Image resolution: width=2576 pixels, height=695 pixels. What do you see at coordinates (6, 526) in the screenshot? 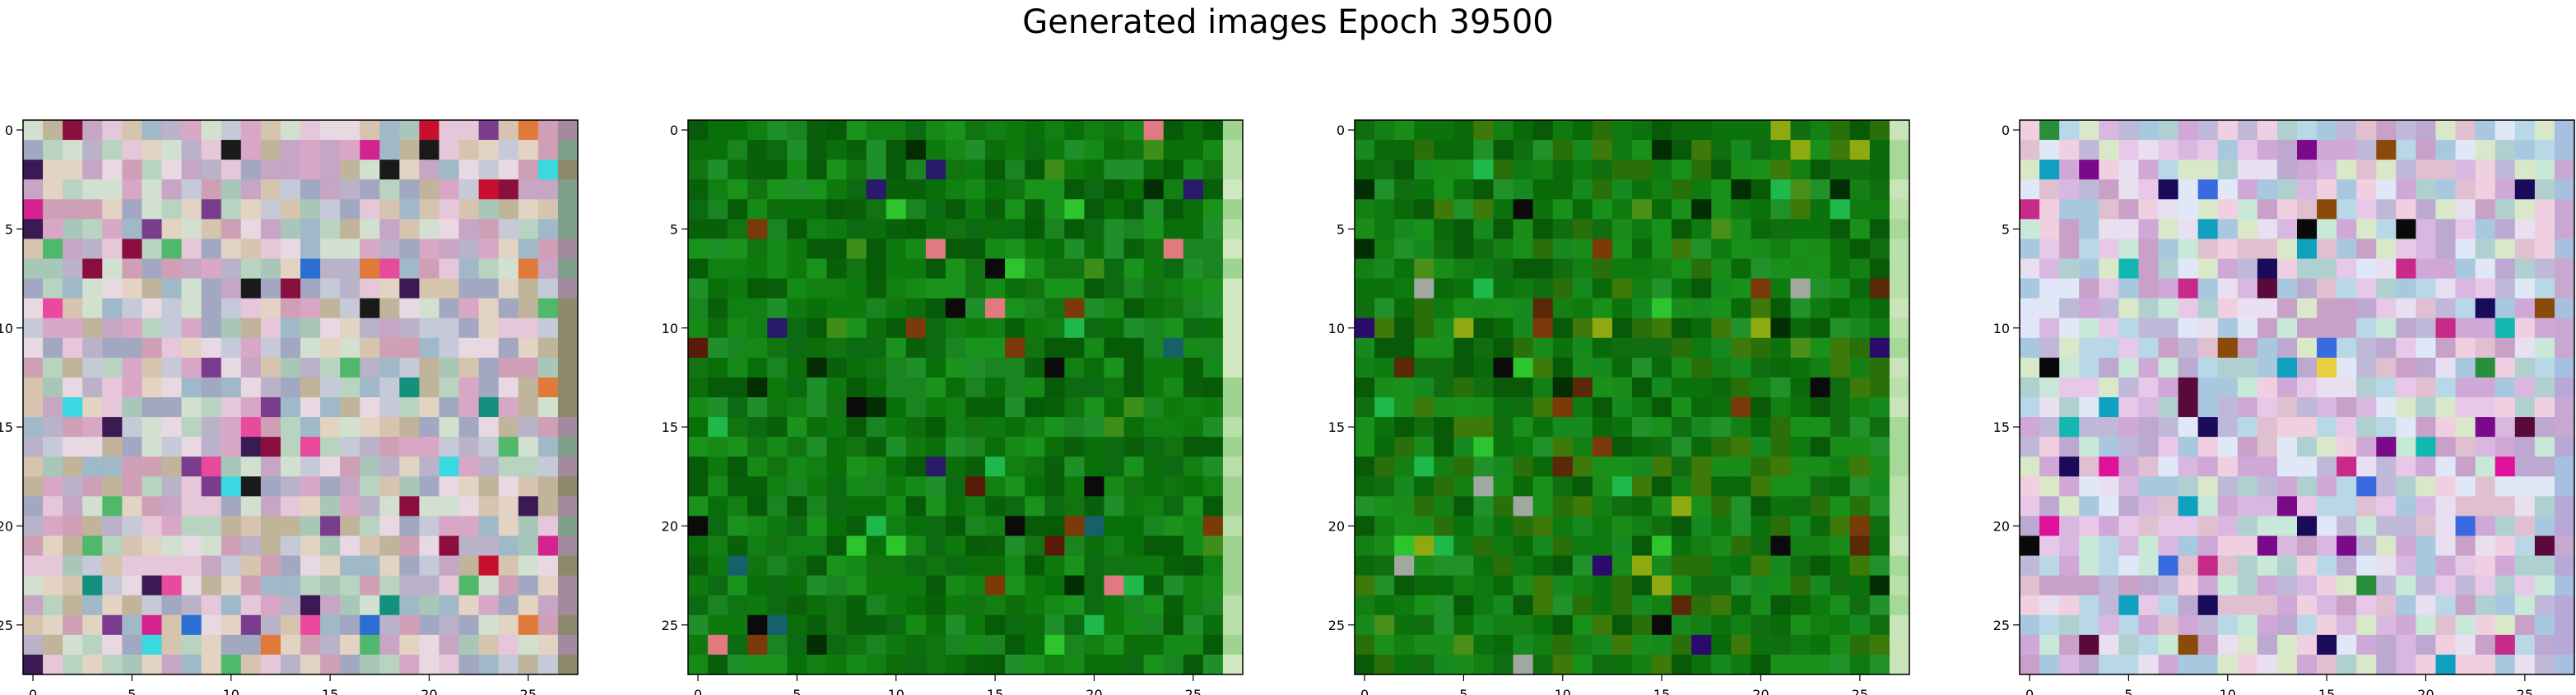
I see `y-tick-label: 20` at bounding box center [6, 526].